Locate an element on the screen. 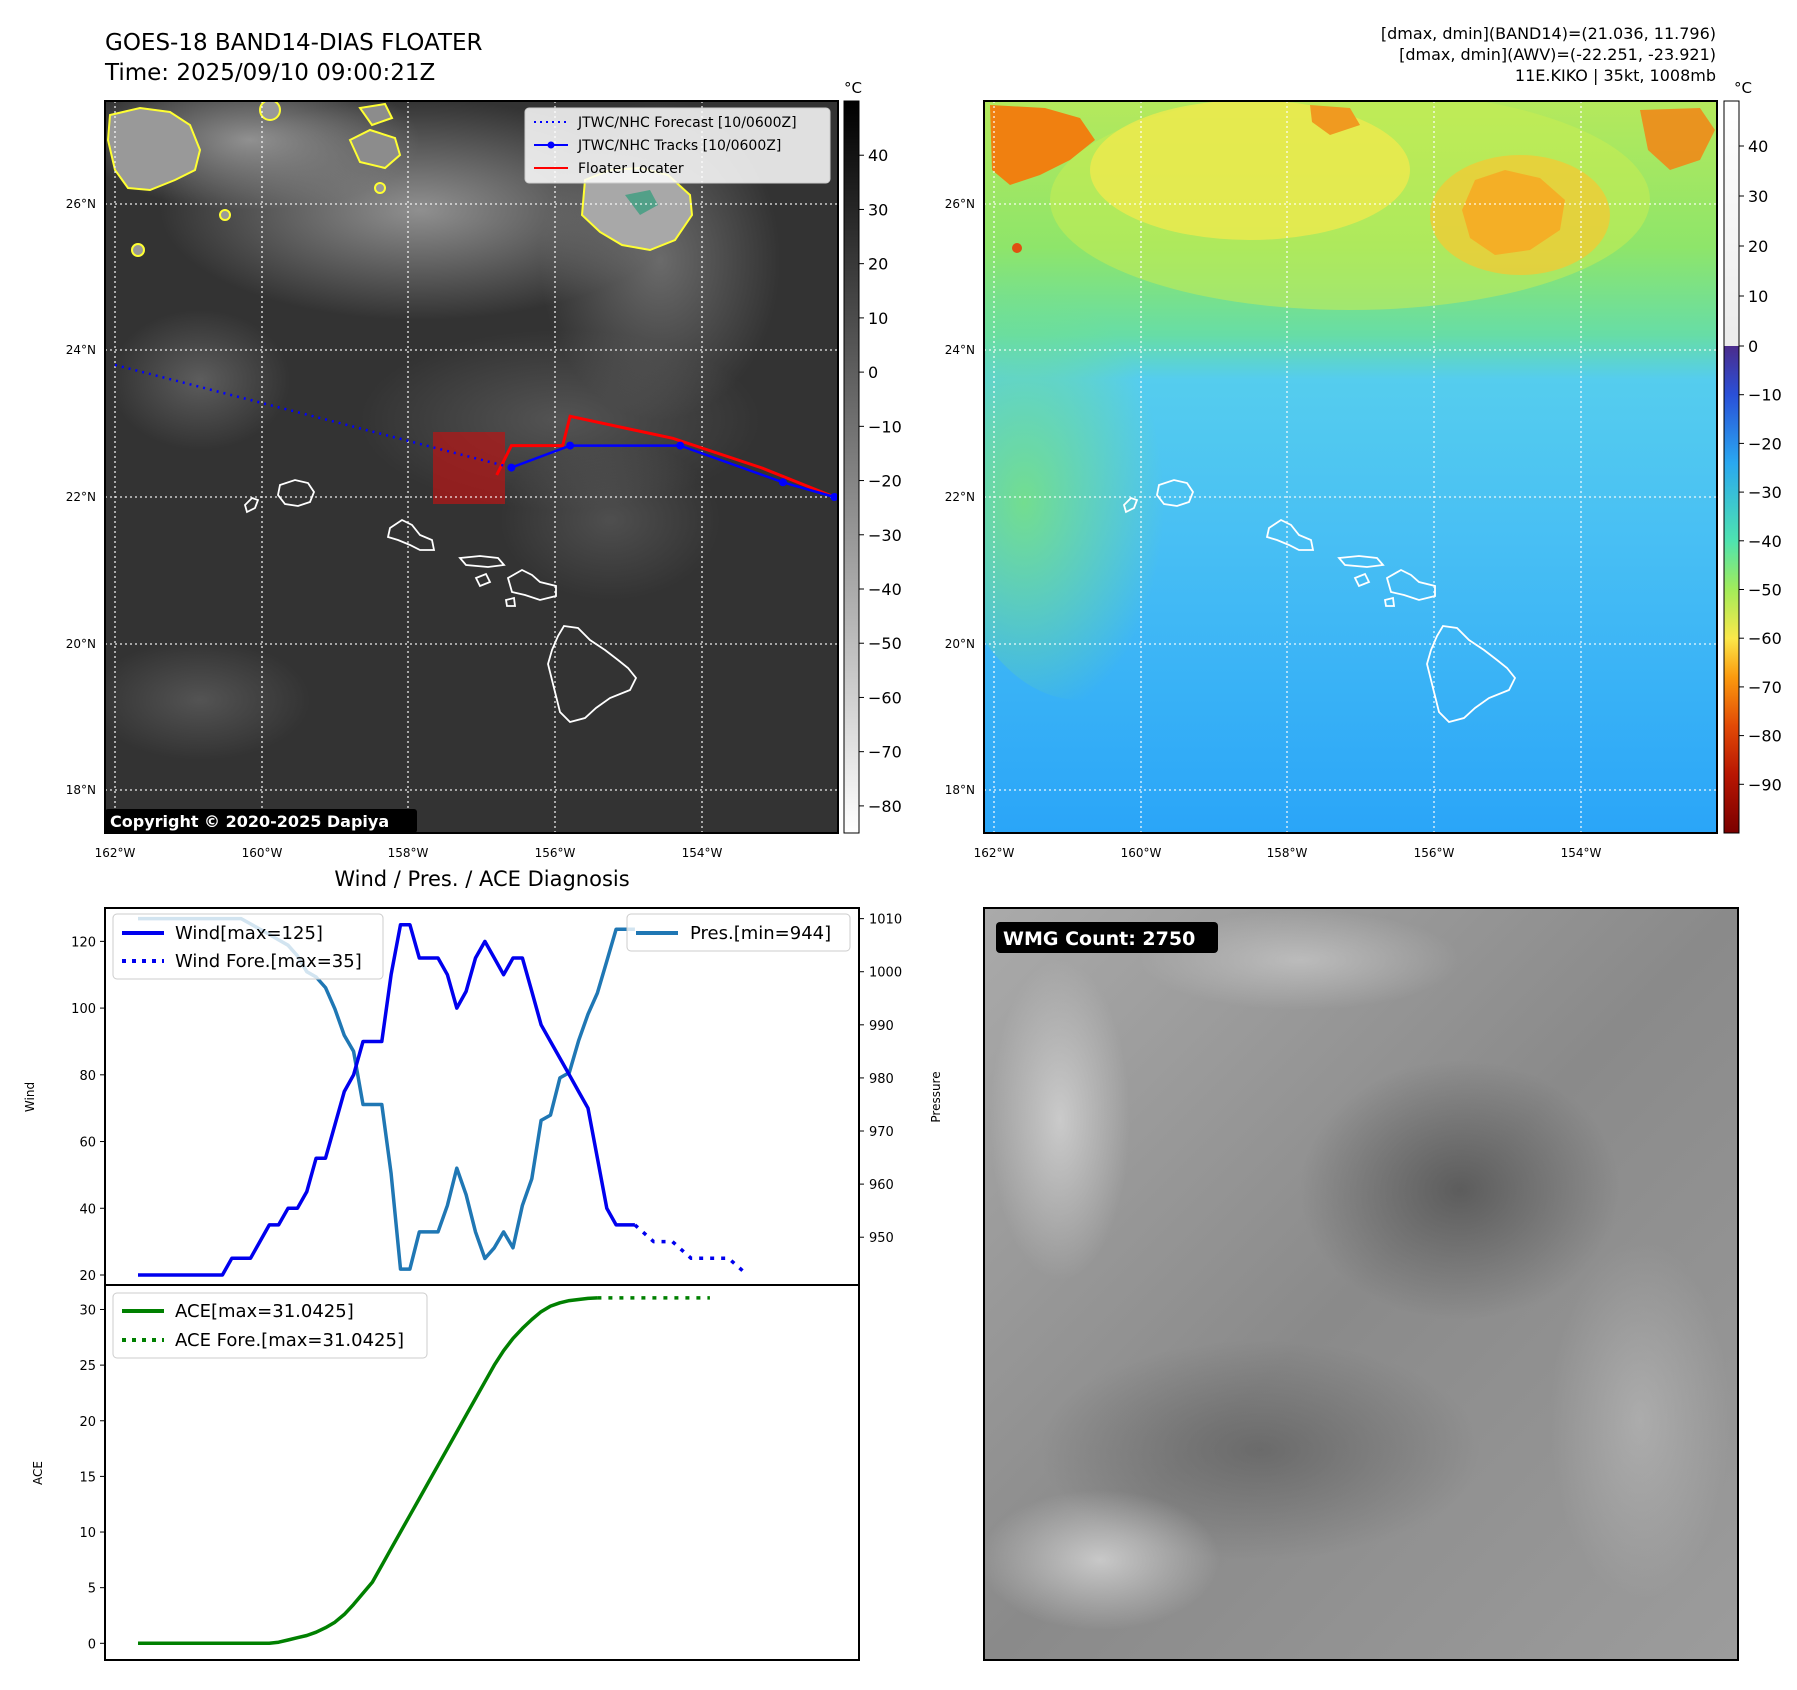 This screenshot has width=1797, height=1690. band14-colorbar-tick-label: −80 is located at coordinates (885, 806).